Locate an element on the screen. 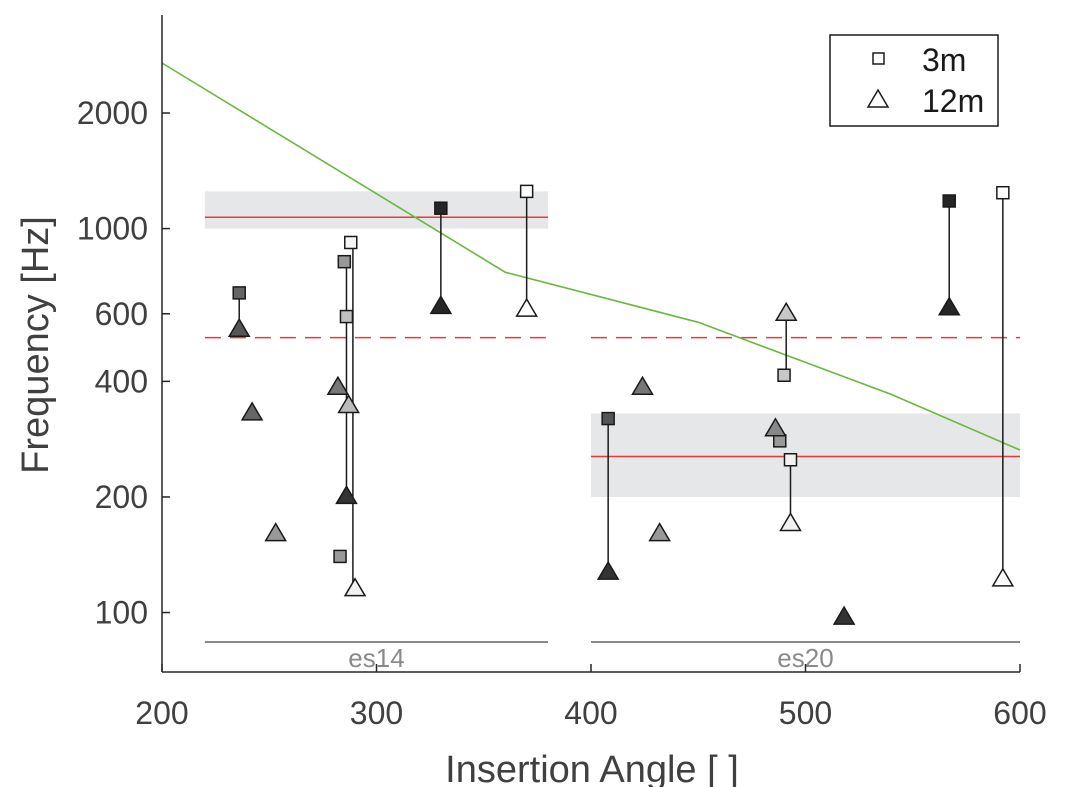  x-tick-label-300: 300 is located at coordinates (376, 713).